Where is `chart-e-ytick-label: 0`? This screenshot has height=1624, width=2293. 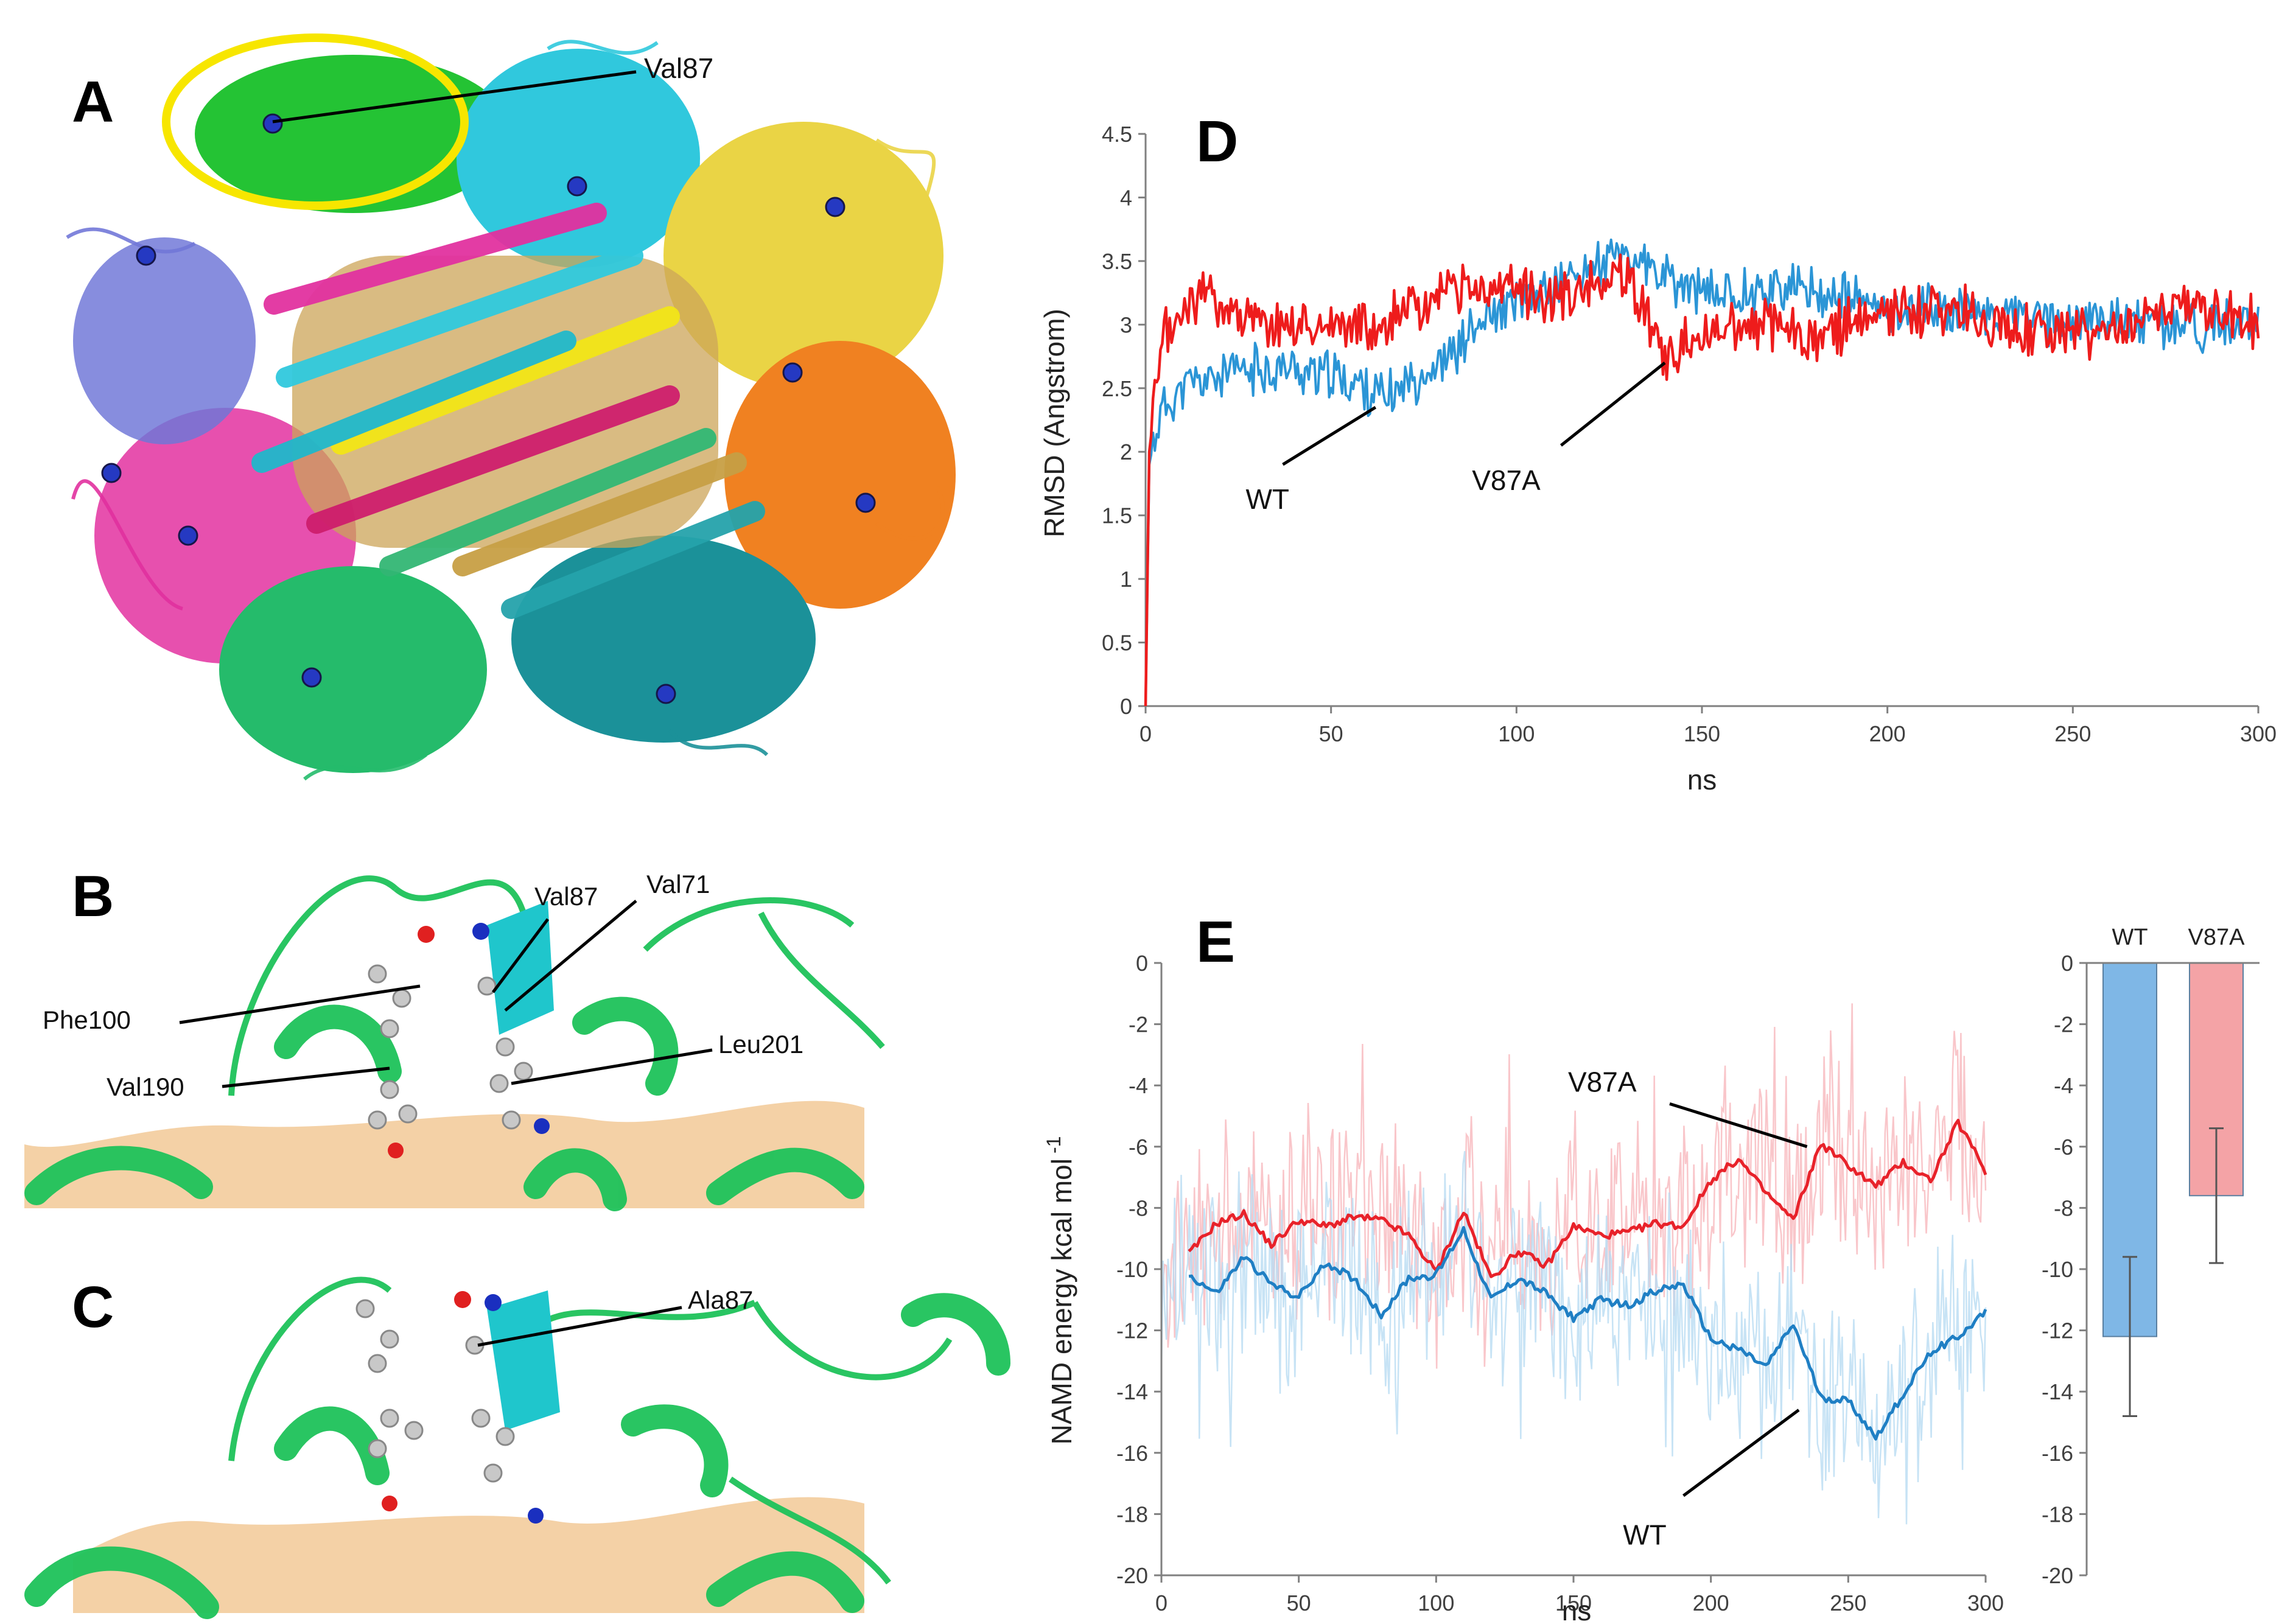
chart-e-ytick-label: 0 is located at coordinates (1142, 963).